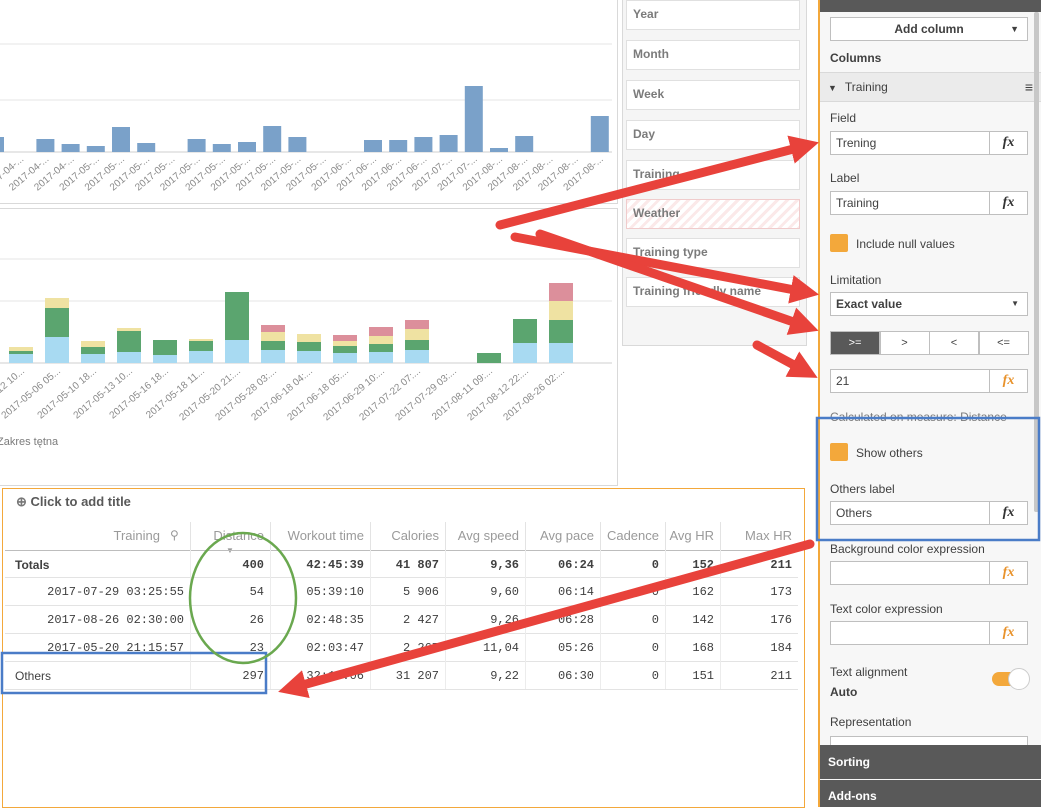 The image size is (1041, 812). What do you see at coordinates (80, 501) in the screenshot?
I see `title-text: Click to add title` at bounding box center [80, 501].